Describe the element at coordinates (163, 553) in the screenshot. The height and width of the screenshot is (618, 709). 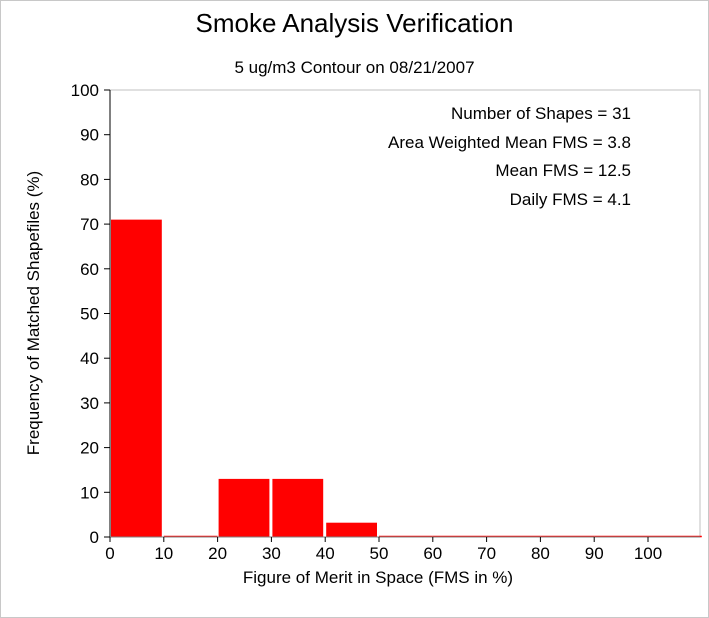
I see `x-tick-label: 10` at that location.